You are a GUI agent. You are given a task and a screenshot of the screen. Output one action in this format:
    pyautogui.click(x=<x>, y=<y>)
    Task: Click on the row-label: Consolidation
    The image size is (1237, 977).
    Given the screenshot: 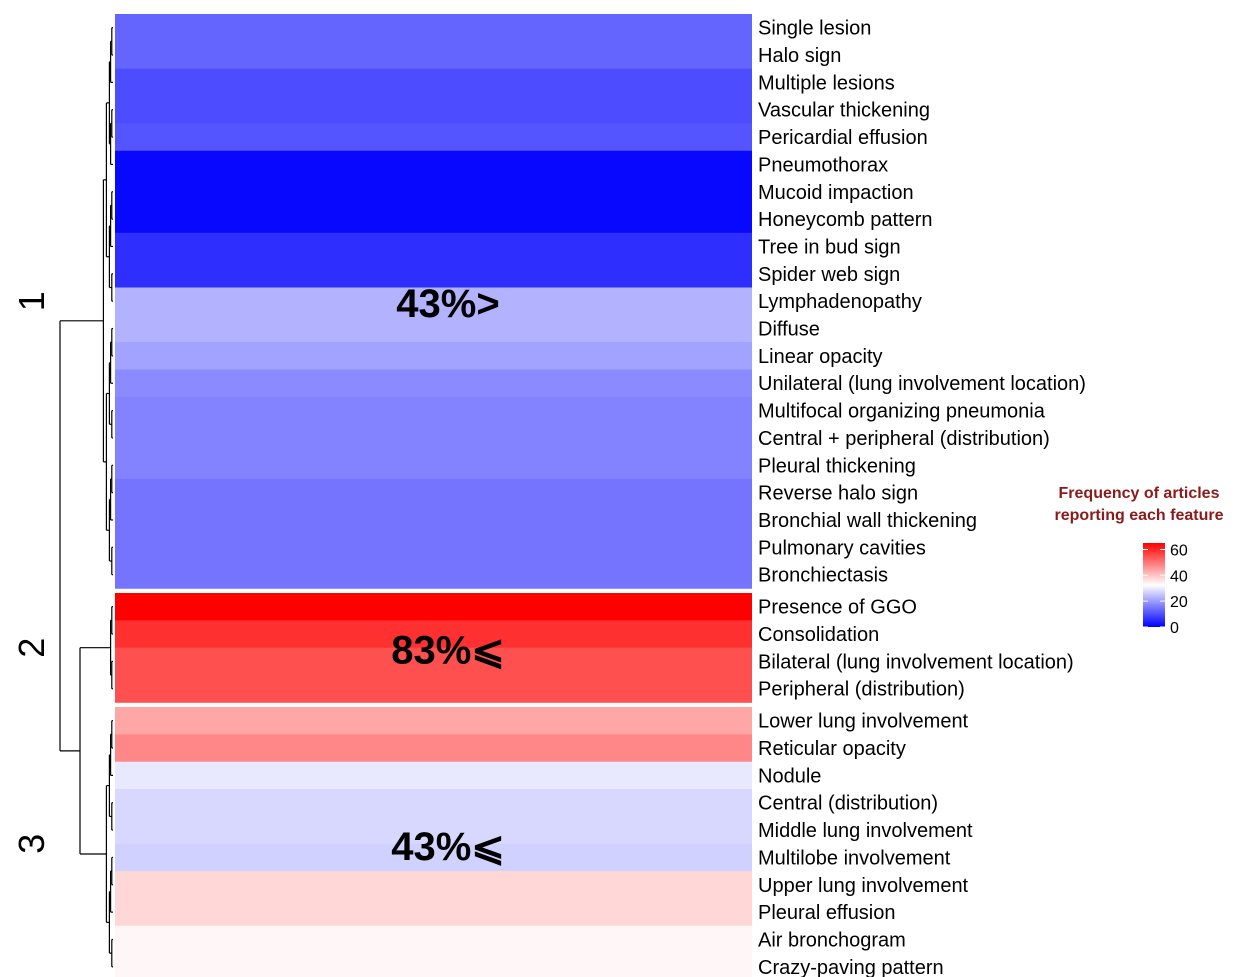 What is the action you would take?
    pyautogui.click(x=818, y=635)
    